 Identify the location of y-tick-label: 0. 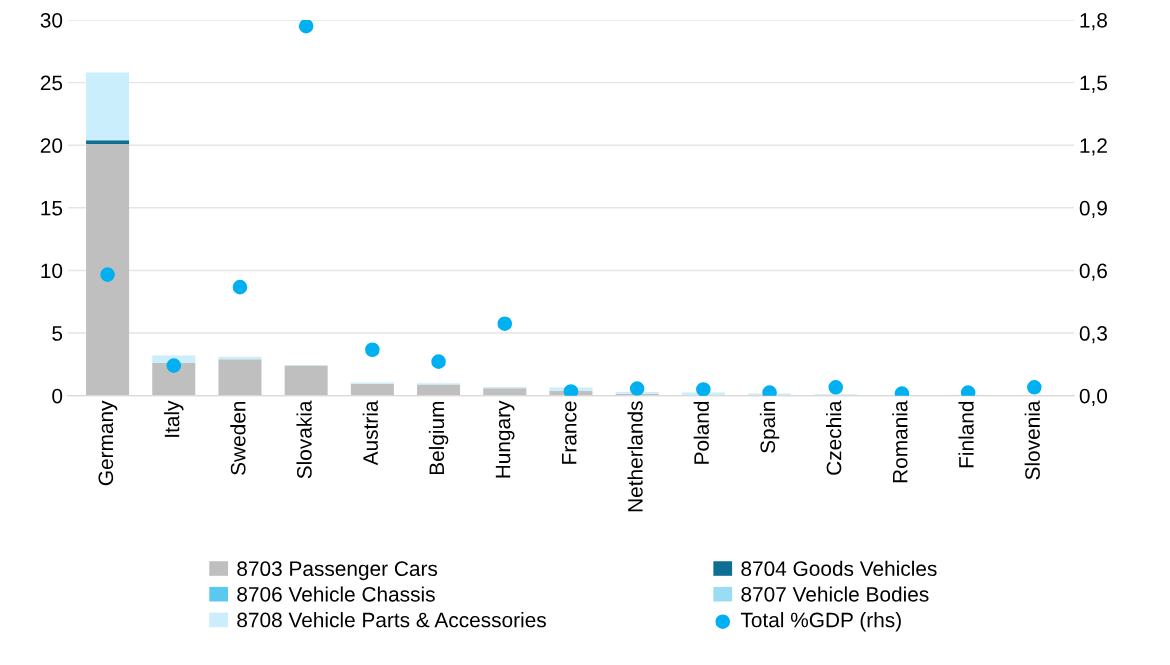
(57, 396).